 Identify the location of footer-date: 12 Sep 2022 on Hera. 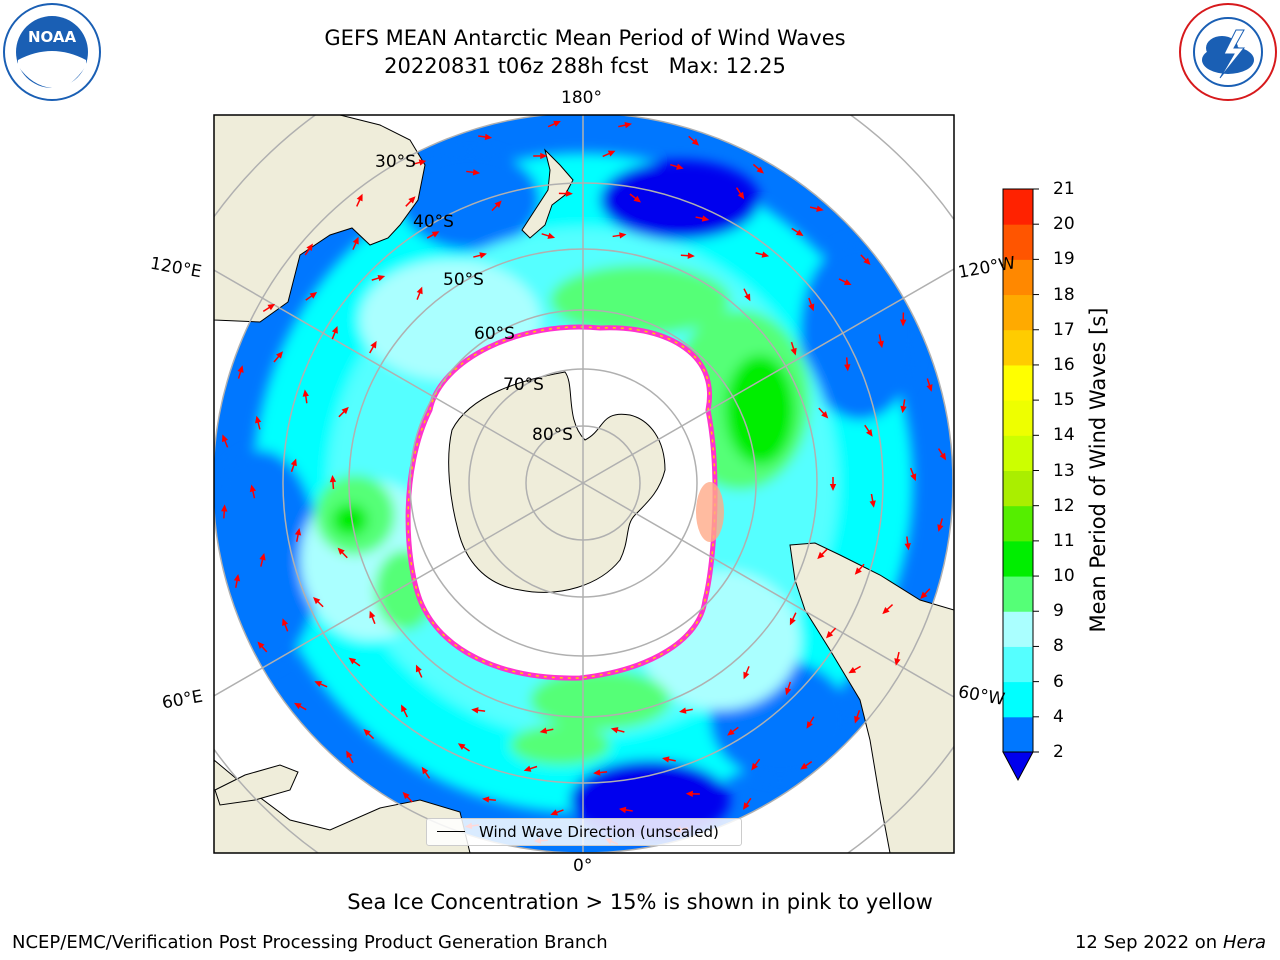
(1170, 942).